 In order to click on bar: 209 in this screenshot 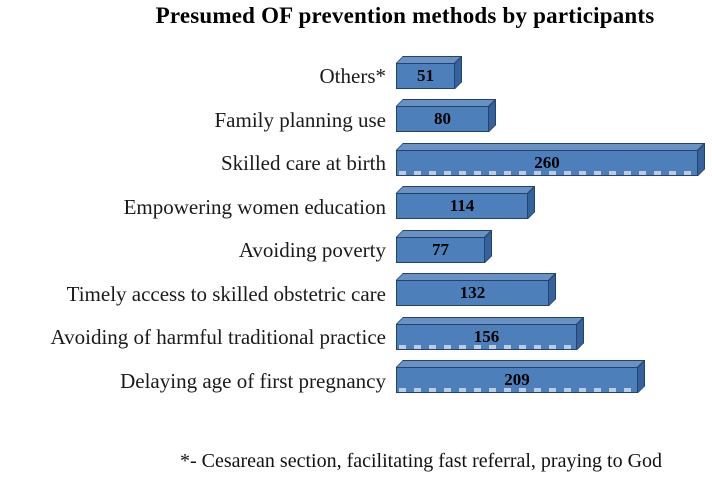, I will do `click(520, 376)`.